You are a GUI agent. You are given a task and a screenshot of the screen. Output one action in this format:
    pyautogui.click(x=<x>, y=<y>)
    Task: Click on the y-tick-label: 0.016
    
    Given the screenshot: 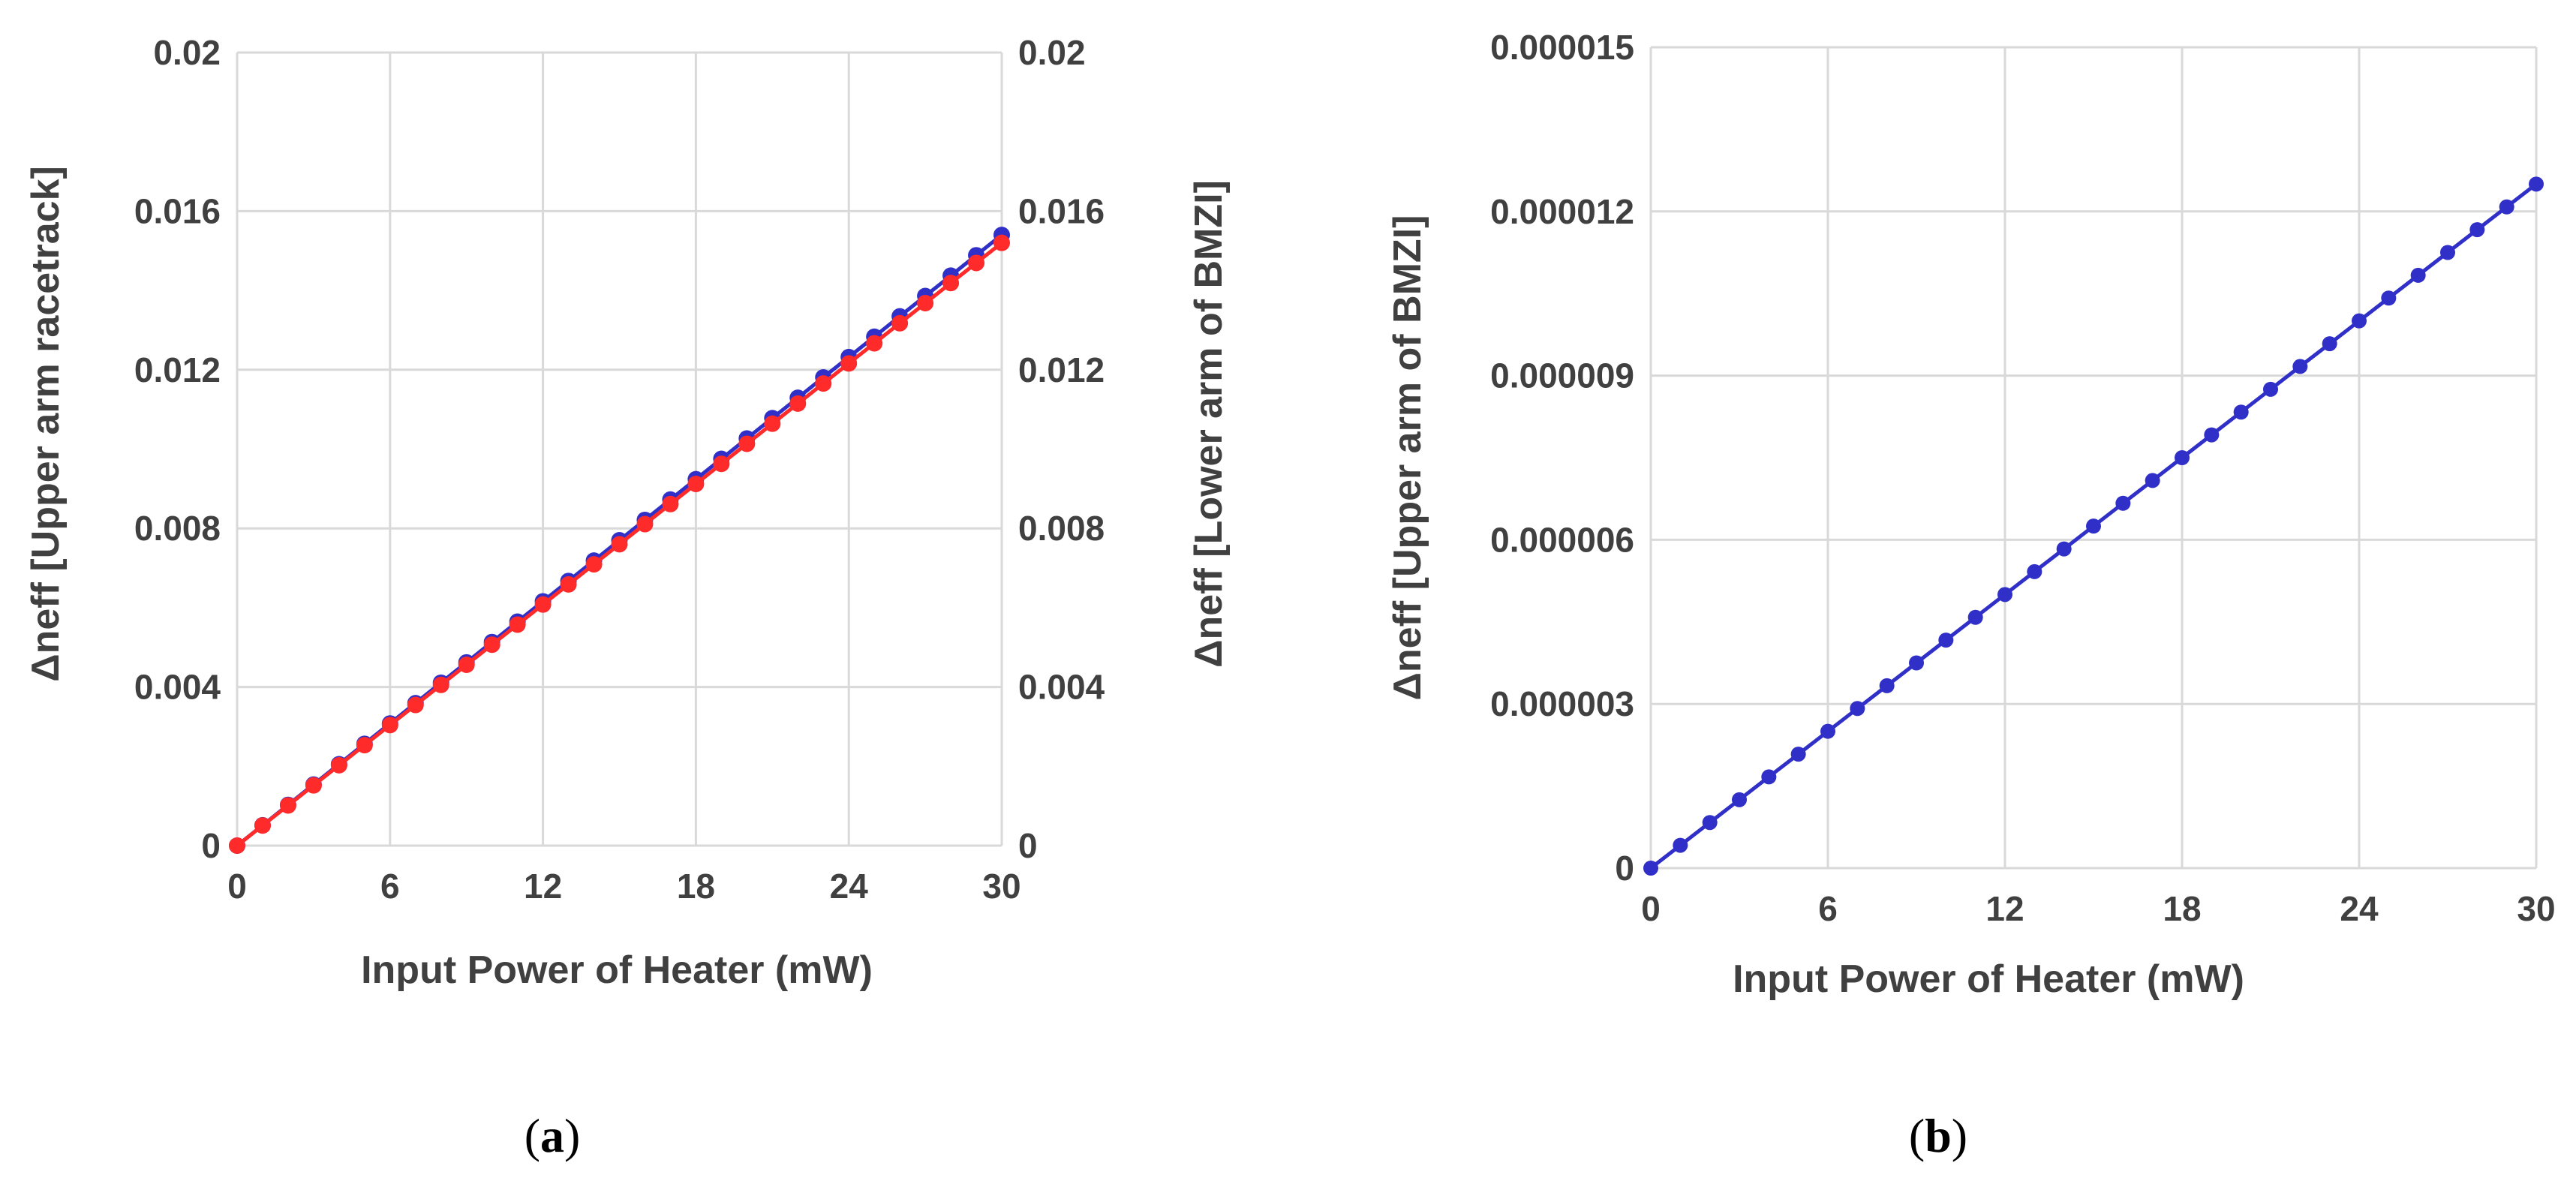 What is the action you would take?
    pyautogui.click(x=177, y=210)
    